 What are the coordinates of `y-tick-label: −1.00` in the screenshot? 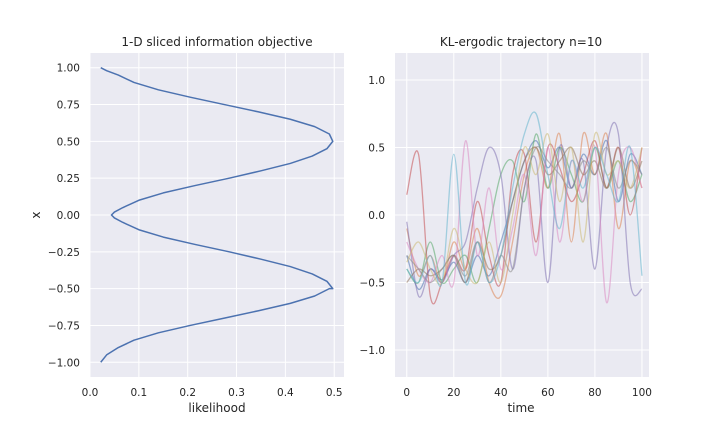 It's located at (64, 363).